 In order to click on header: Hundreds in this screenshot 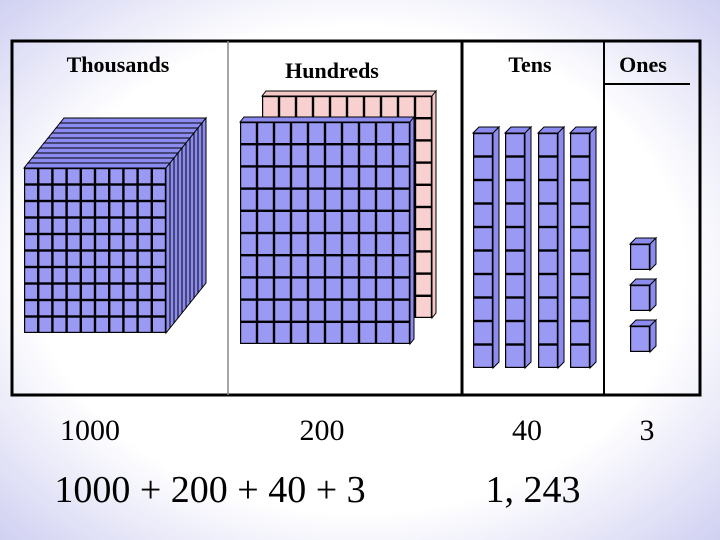, I will do `click(332, 70)`.